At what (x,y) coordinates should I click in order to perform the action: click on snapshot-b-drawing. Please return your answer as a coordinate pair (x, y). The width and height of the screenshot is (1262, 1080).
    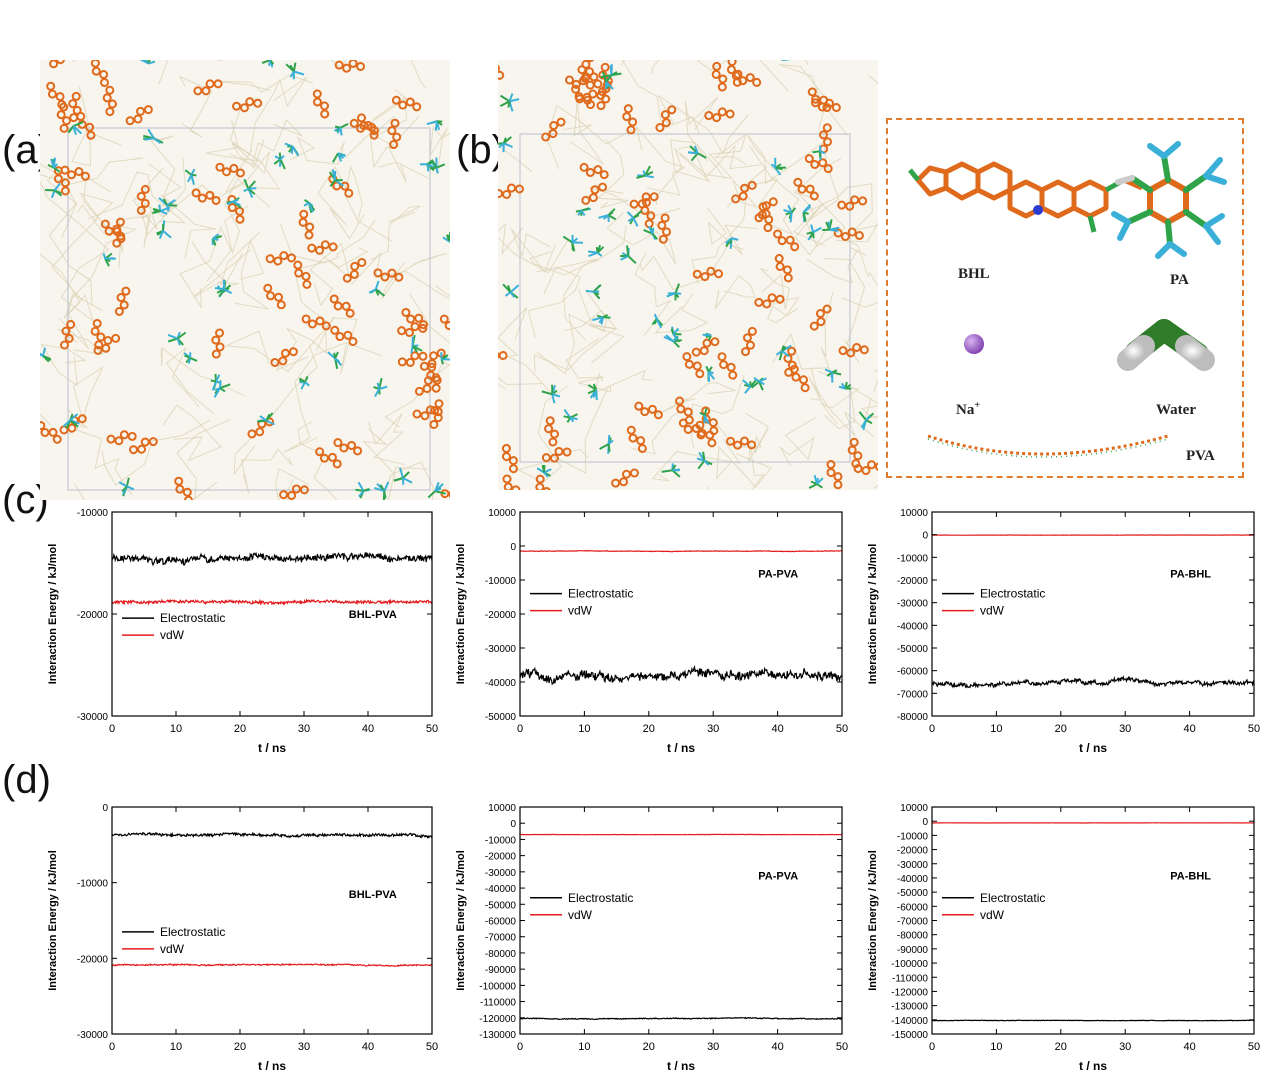
    Looking at the image, I should click on (688, 275).